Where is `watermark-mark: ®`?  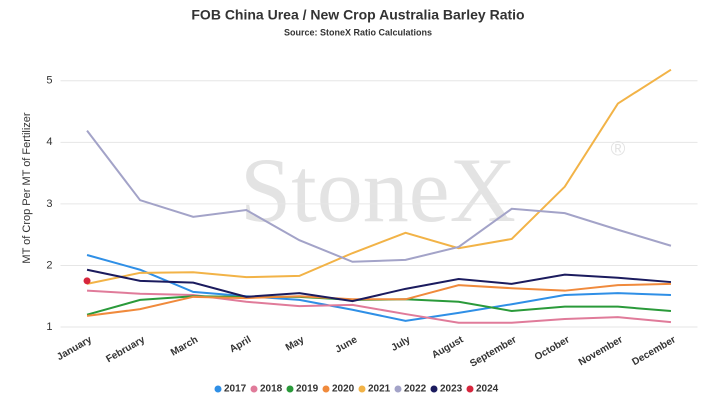 watermark-mark: ® is located at coordinates (618, 149).